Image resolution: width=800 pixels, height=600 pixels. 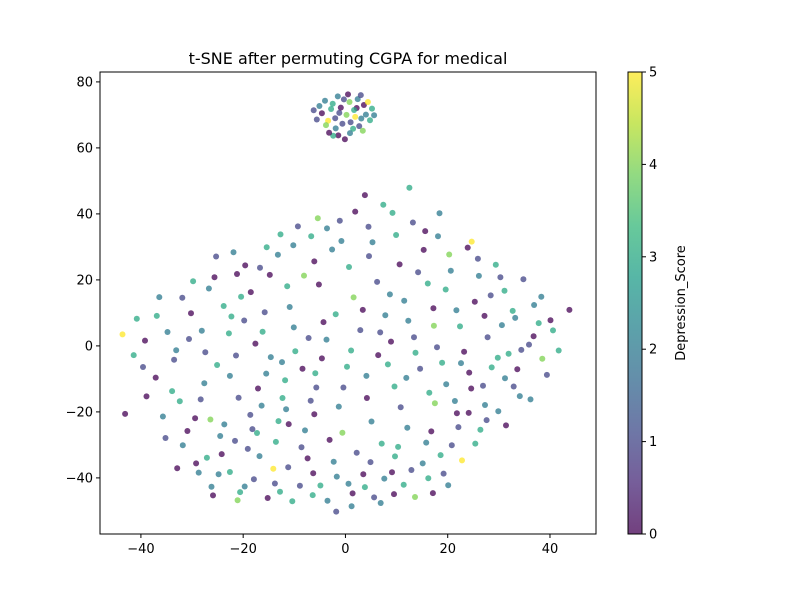 I want to click on x-axis: −40 −20 0 20 40, so click(x=342, y=545).